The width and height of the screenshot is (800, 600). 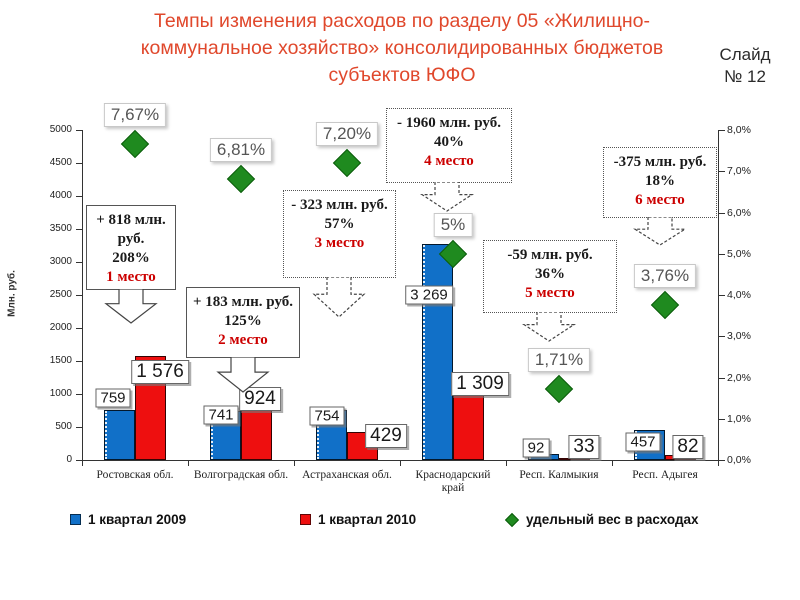 What do you see at coordinates (739, 212) in the screenshot?
I see `right-axis-tick-label: 6,0%` at bounding box center [739, 212].